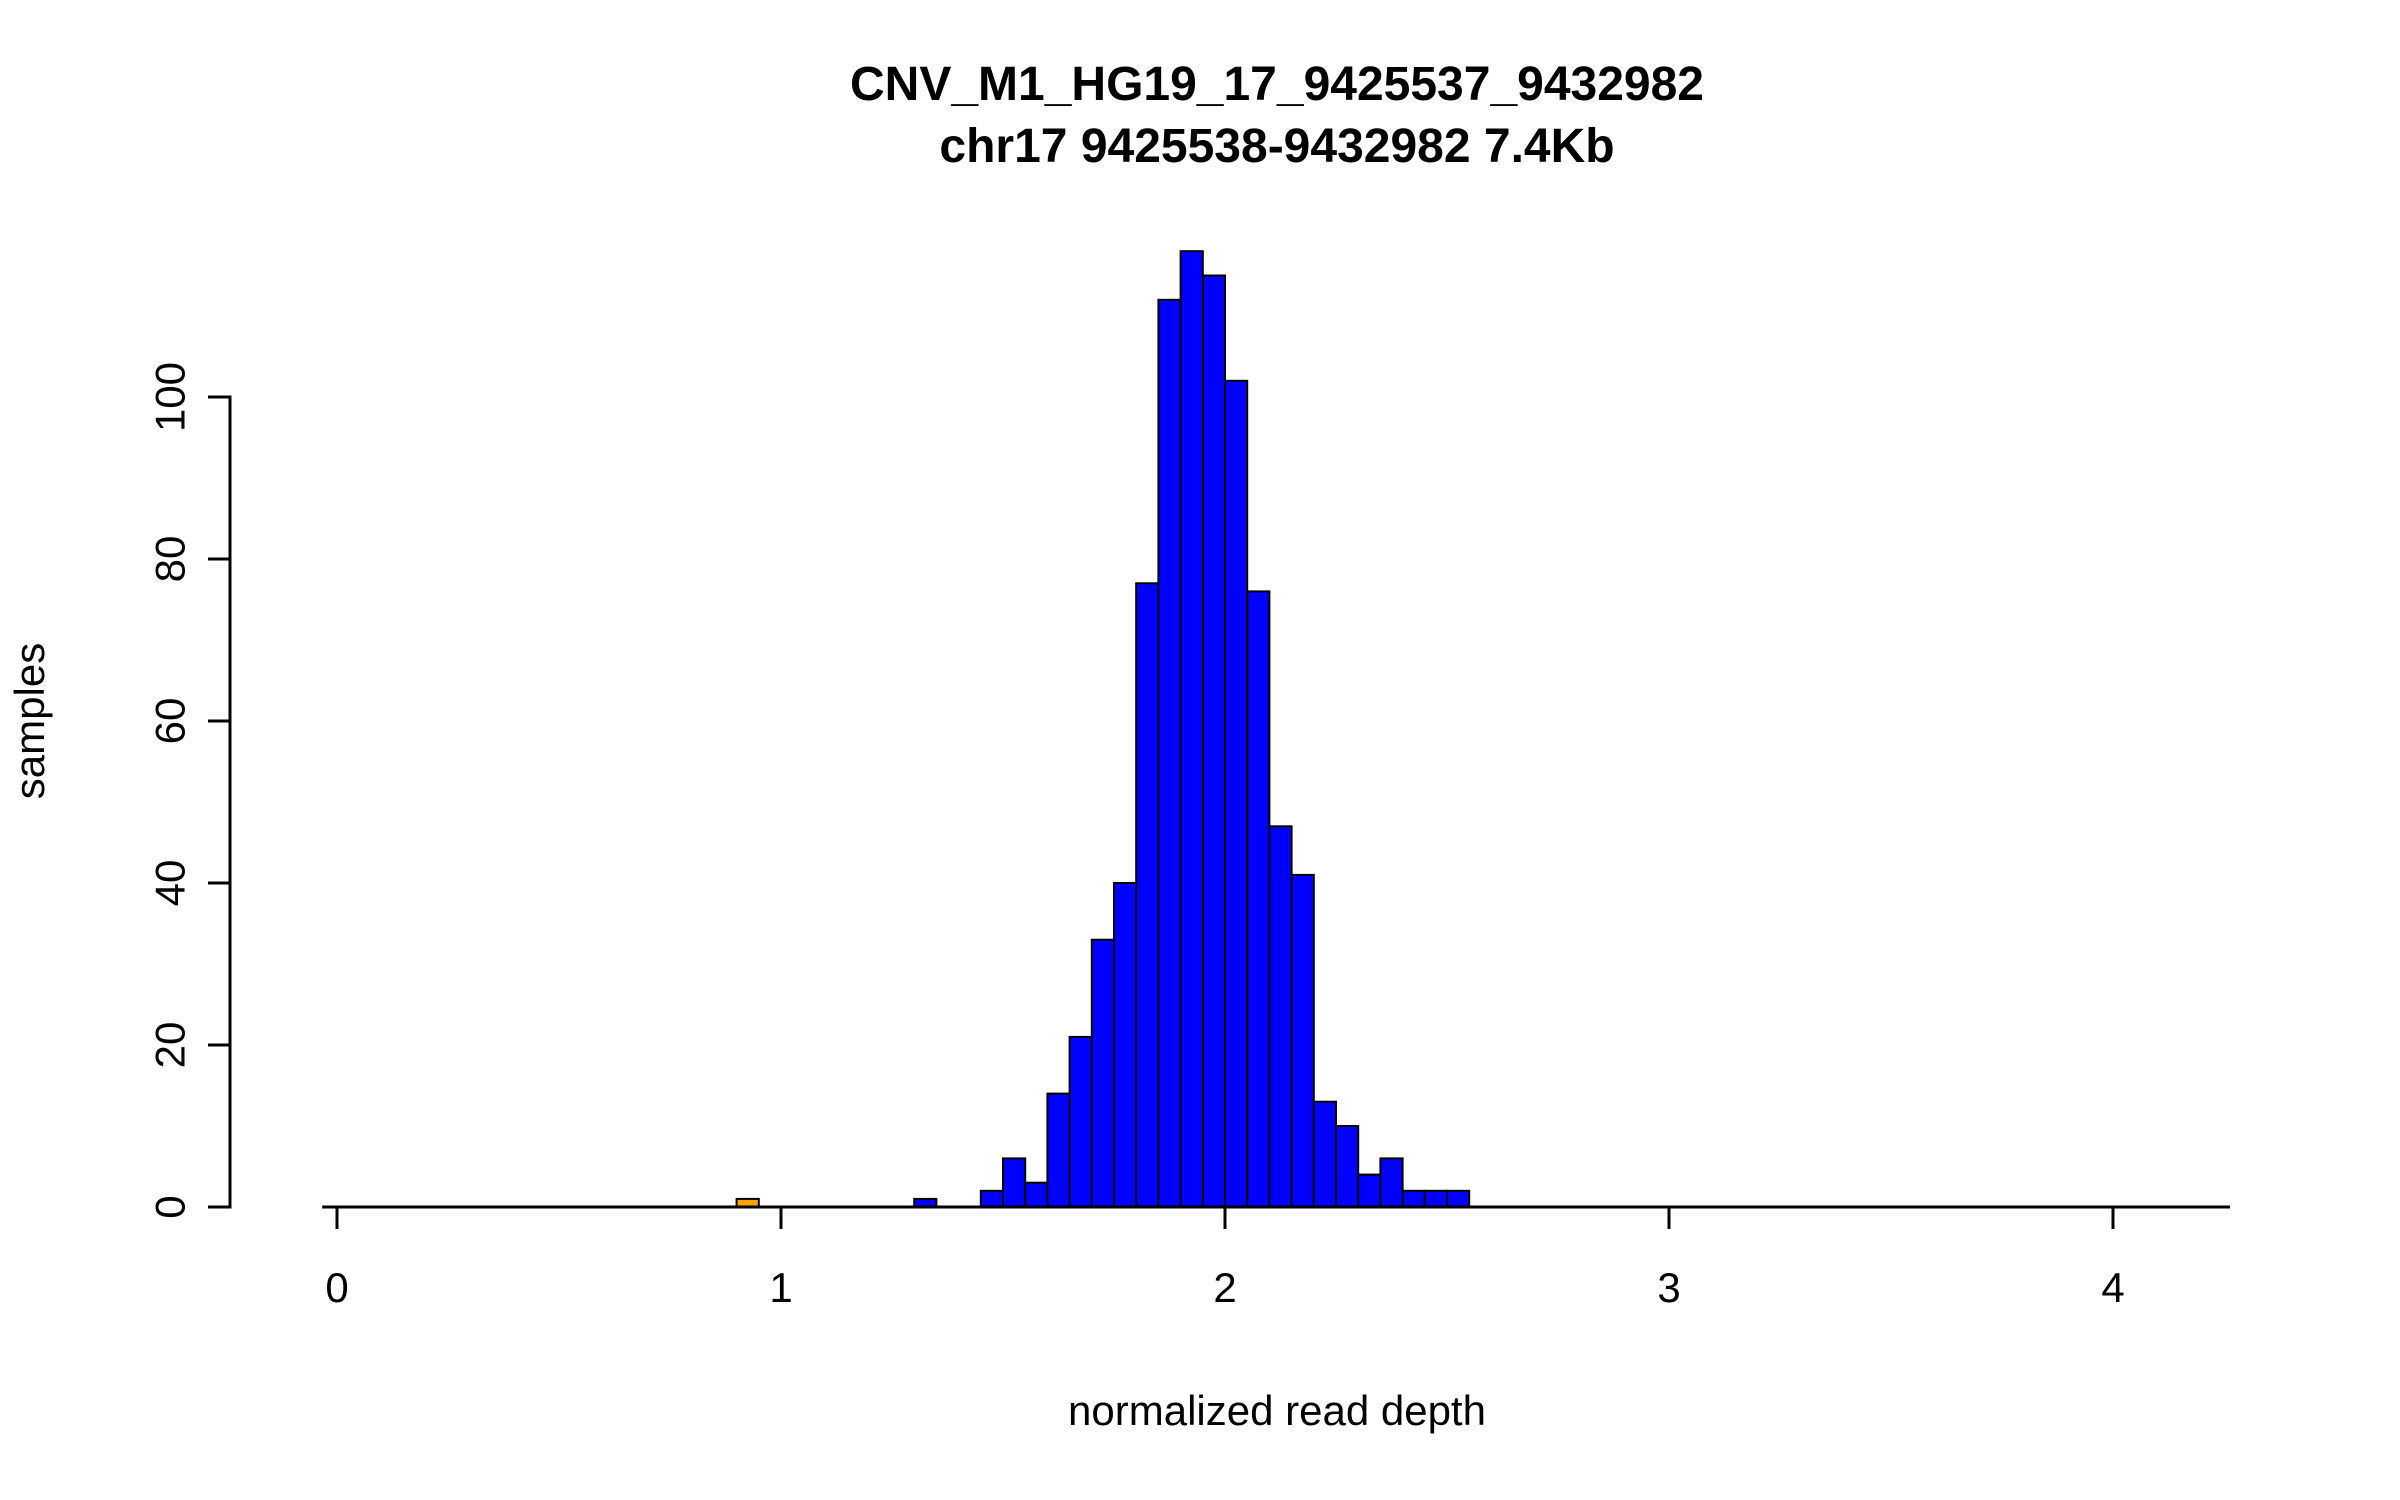  What do you see at coordinates (29, 721) in the screenshot?
I see `y-axis-label: samples` at bounding box center [29, 721].